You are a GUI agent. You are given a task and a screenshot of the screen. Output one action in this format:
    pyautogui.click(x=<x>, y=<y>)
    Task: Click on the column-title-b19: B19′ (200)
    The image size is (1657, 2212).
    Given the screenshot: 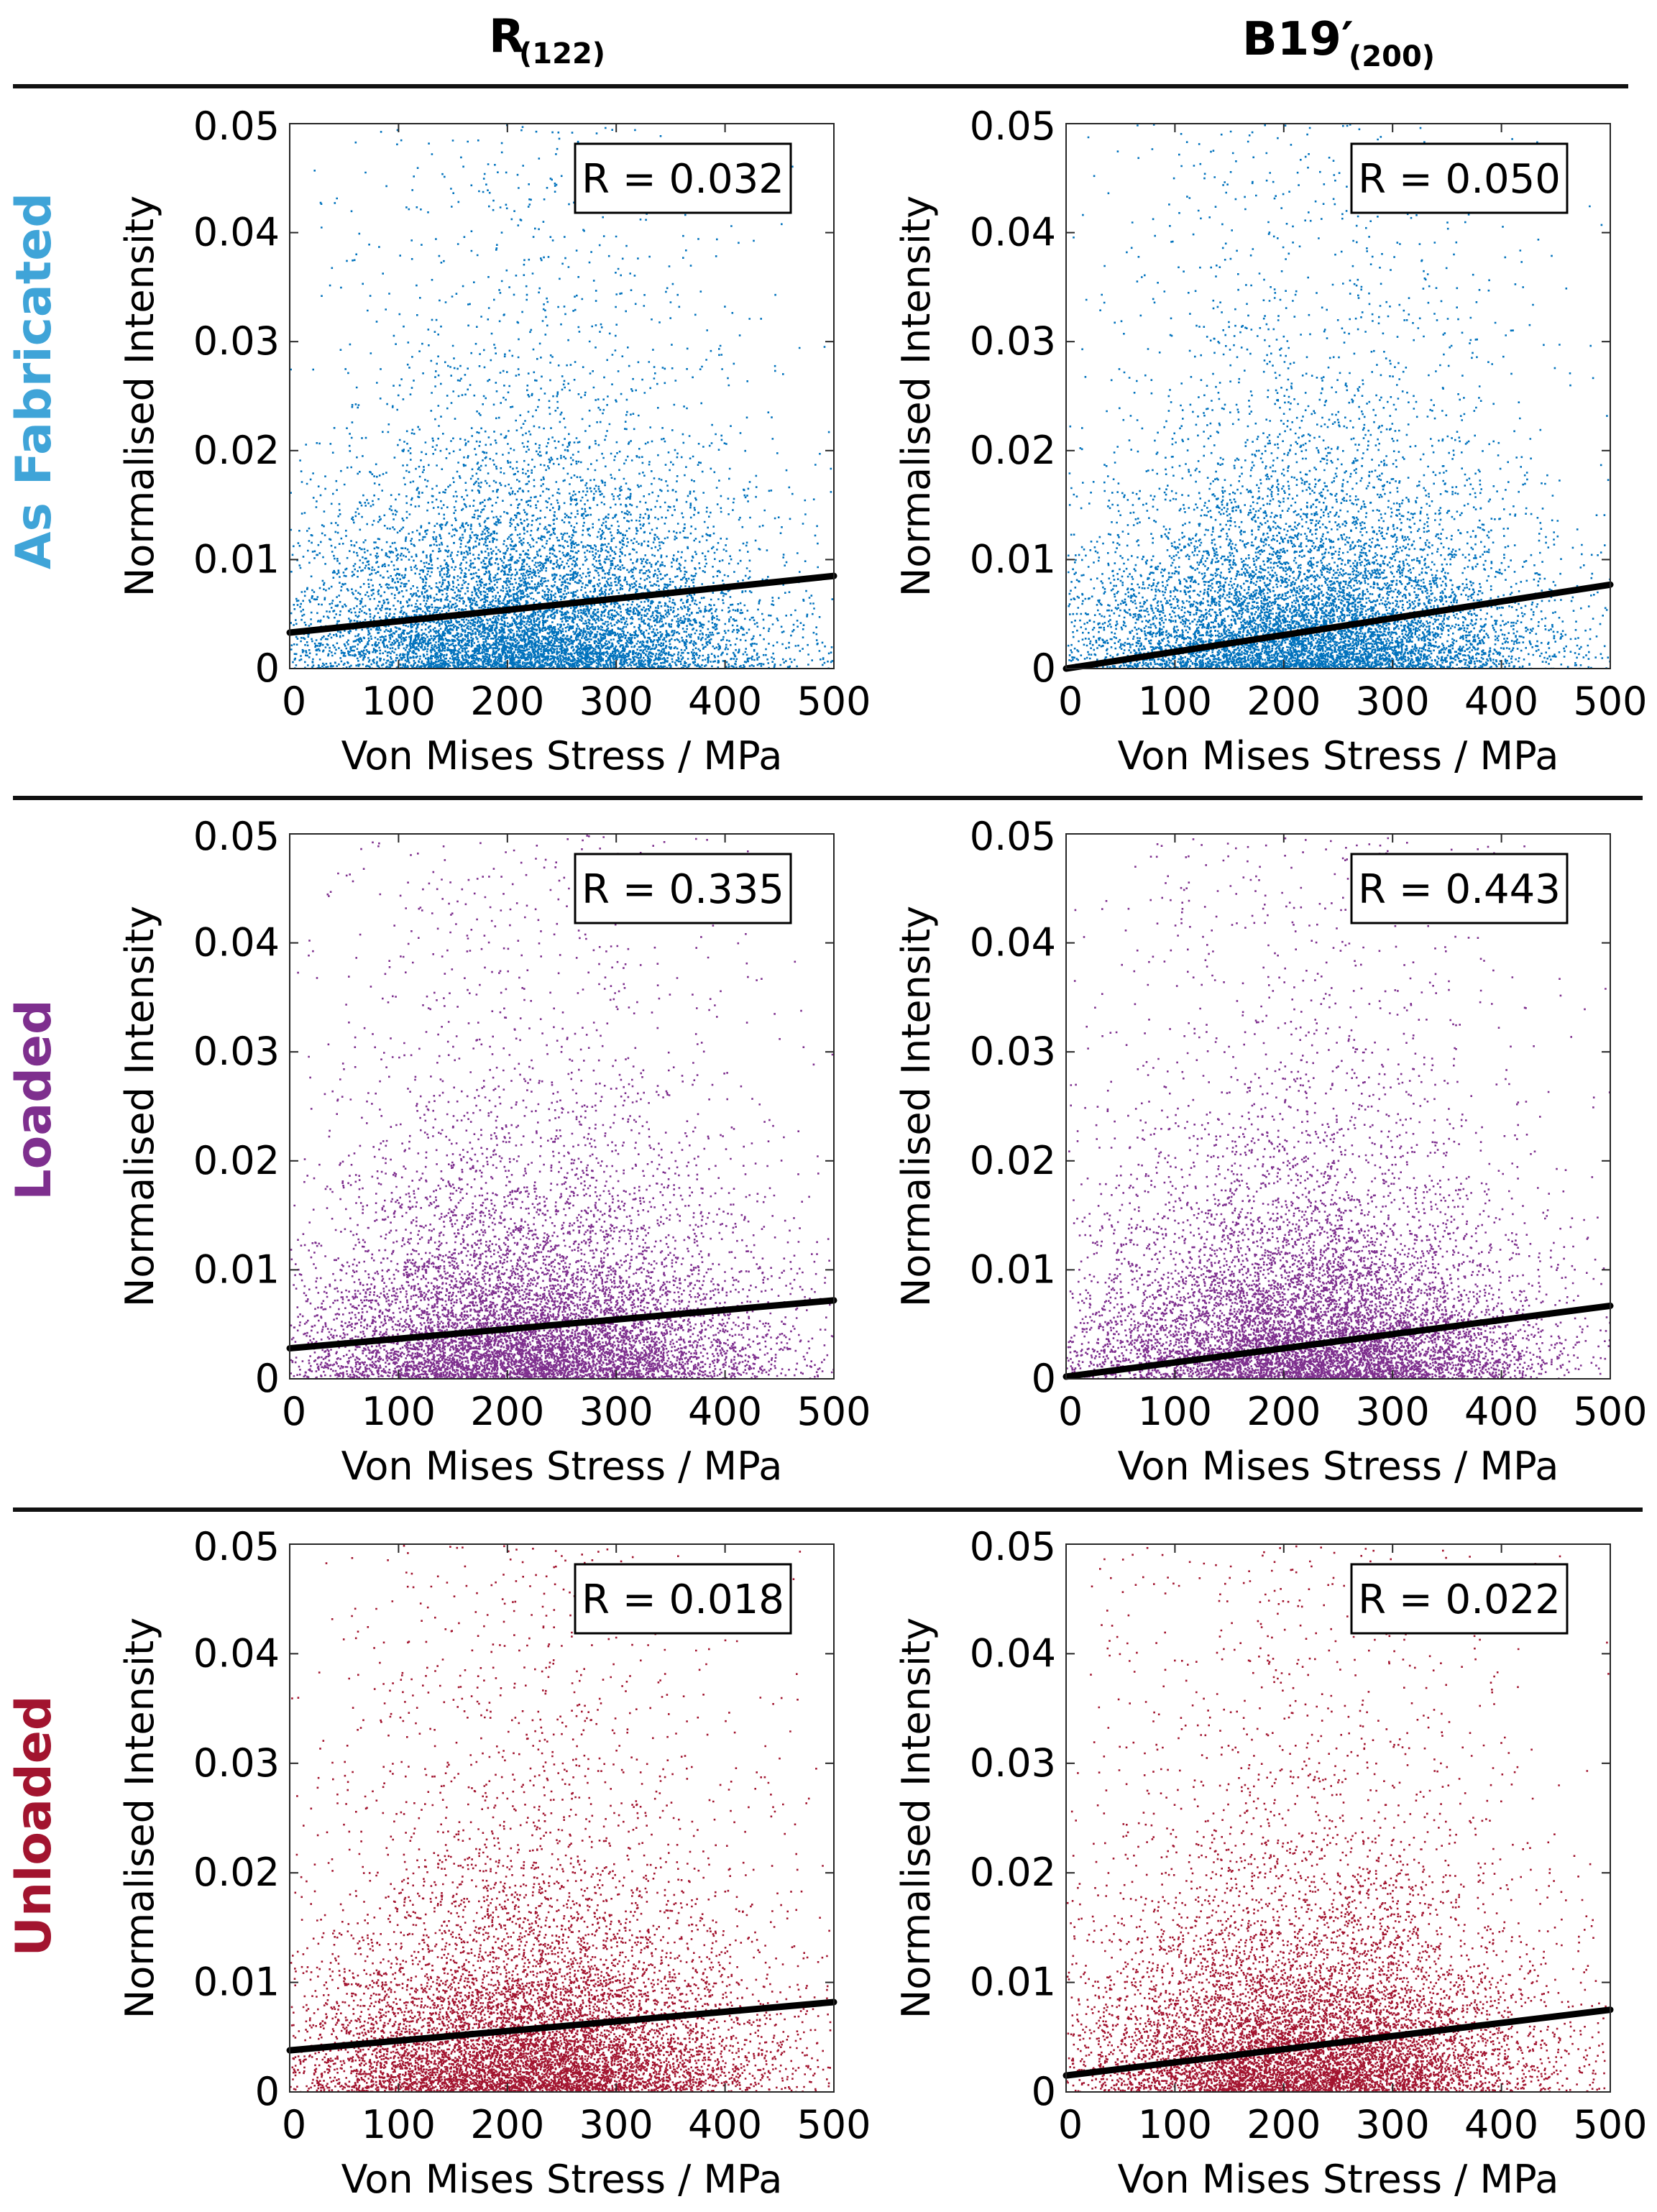 What is the action you would take?
    pyautogui.click(x=1338, y=43)
    